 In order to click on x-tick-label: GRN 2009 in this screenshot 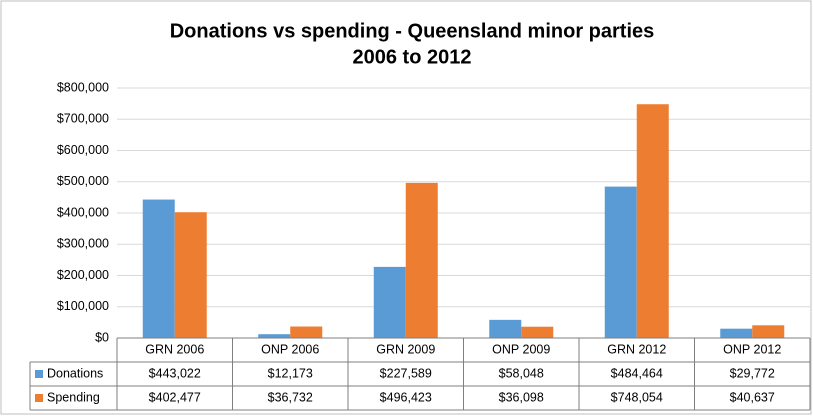, I will do `click(405, 349)`.